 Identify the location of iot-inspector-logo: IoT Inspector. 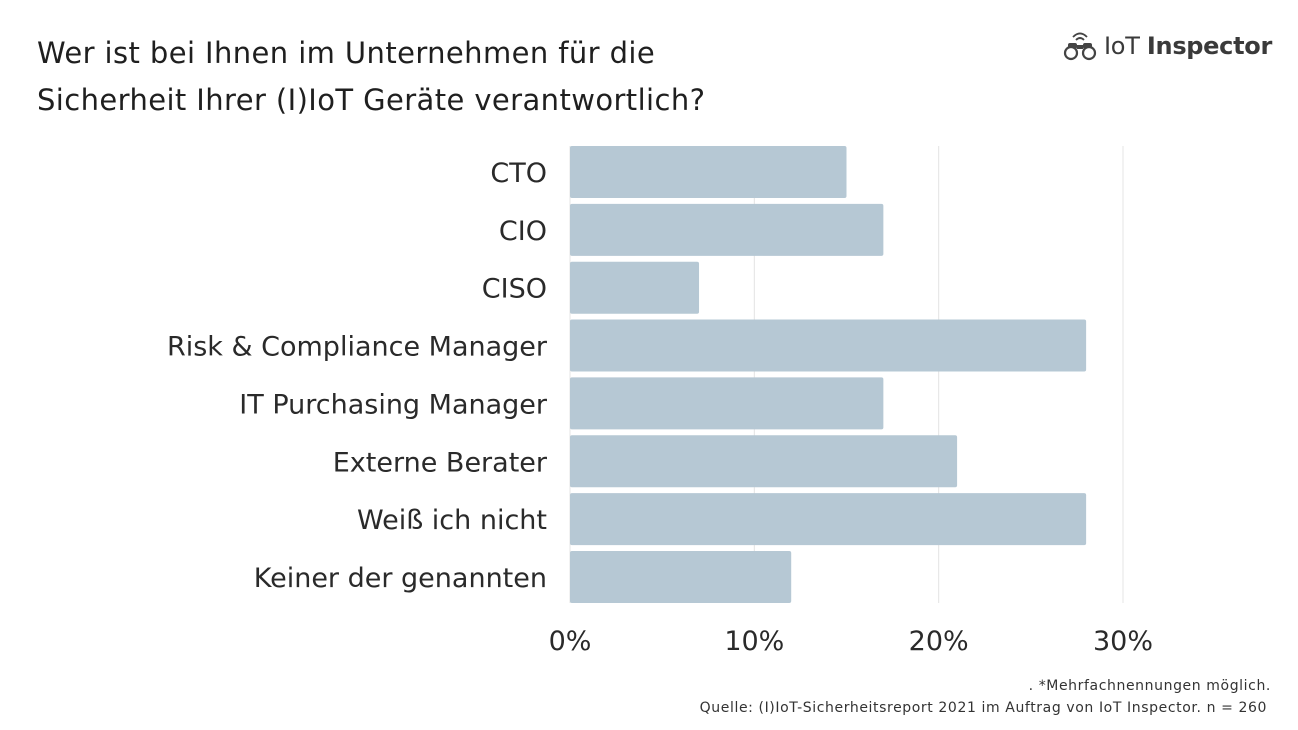
(1167, 46).